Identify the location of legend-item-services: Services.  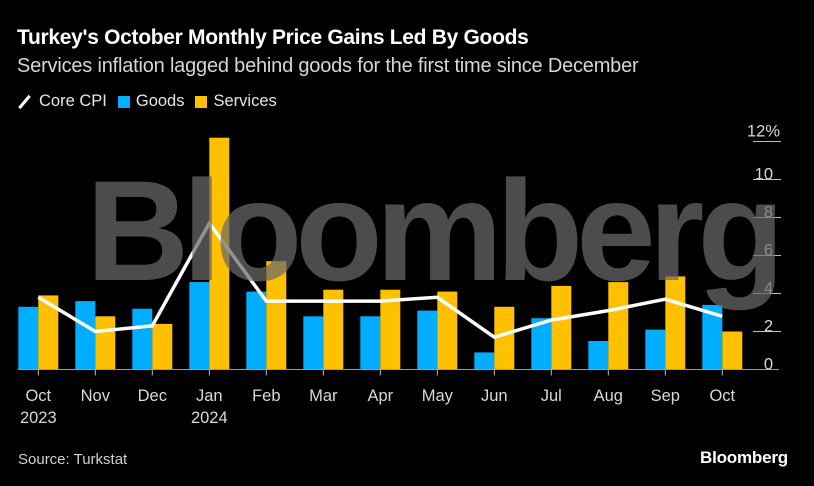
(236, 101).